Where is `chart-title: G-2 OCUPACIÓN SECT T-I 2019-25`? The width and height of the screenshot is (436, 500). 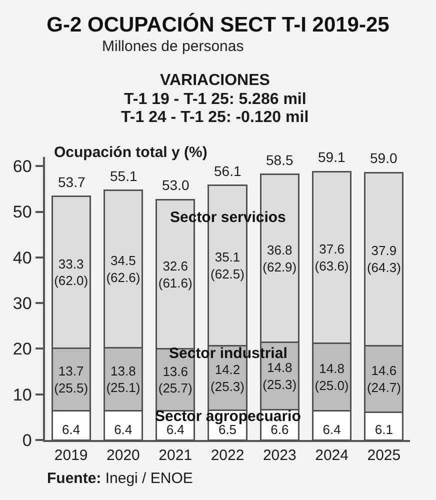 chart-title: G-2 OCUPACIÓN SECT T-I 2019-25 is located at coordinates (218, 24).